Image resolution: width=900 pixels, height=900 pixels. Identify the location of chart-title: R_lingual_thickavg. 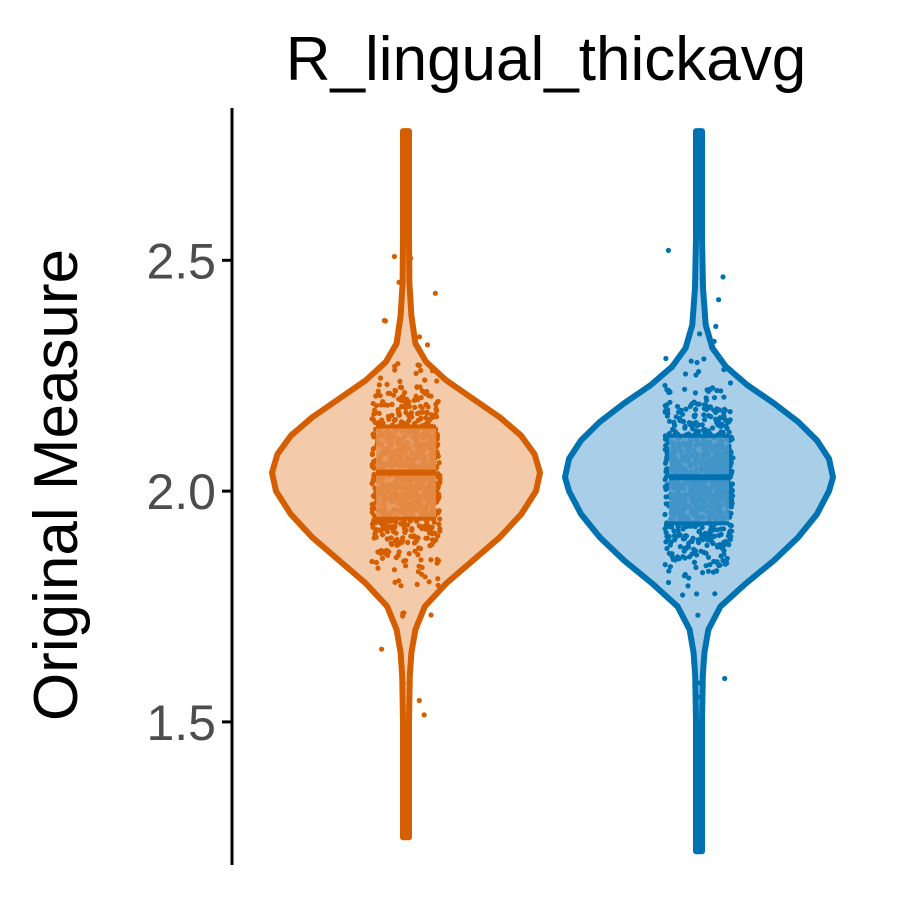
(546, 59).